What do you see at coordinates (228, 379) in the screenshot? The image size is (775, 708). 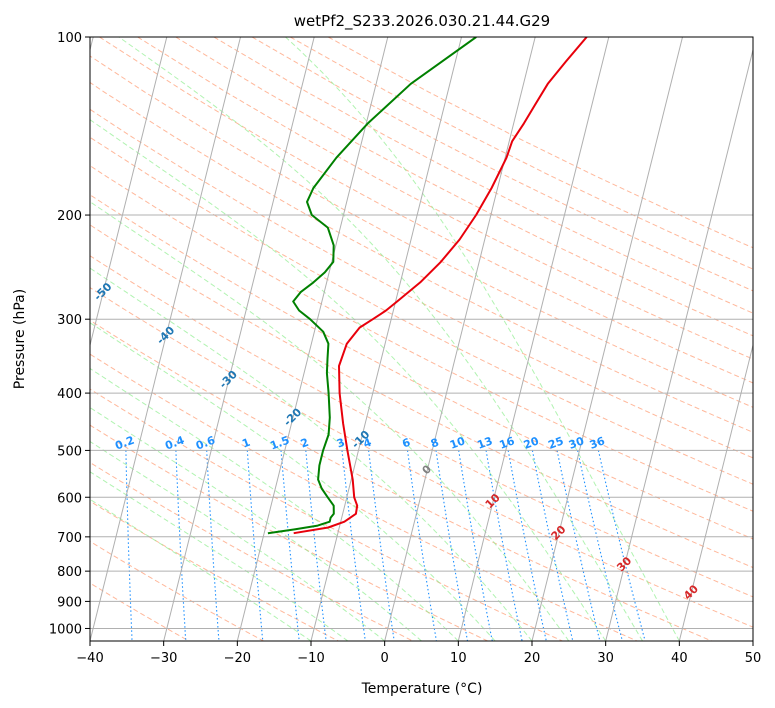 I see `isotherm-label: -30` at bounding box center [228, 379].